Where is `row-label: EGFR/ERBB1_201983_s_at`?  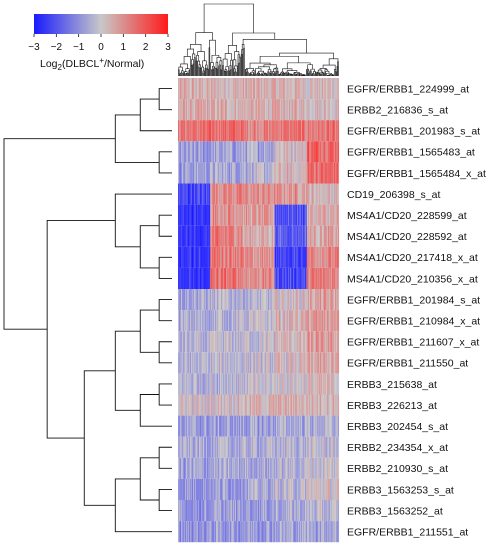
row-label: EGFR/ERBB1_201983_s_at is located at coordinates (413, 132).